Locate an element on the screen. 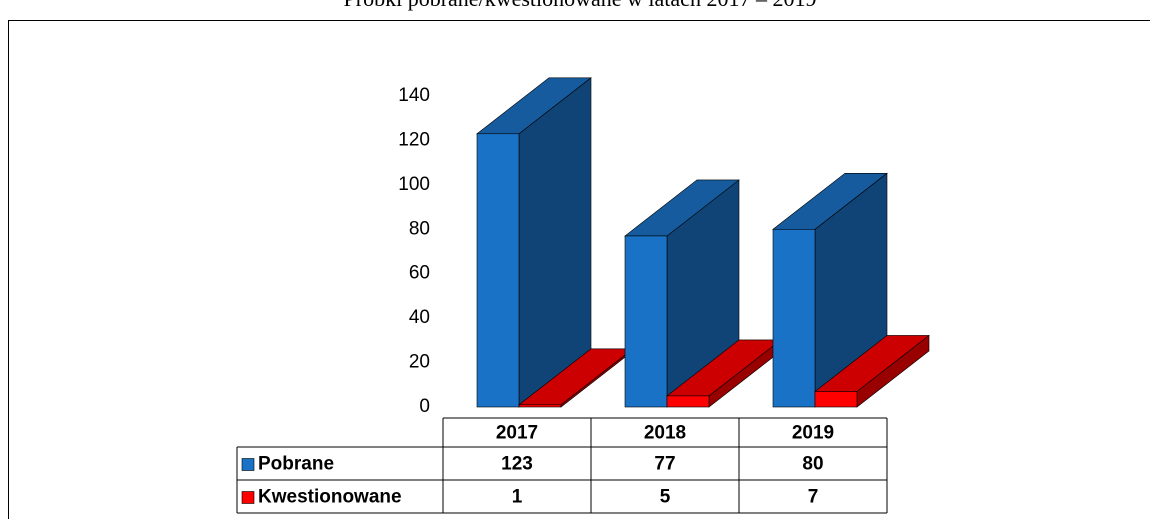  y-tick-label: 100 is located at coordinates (414, 184).